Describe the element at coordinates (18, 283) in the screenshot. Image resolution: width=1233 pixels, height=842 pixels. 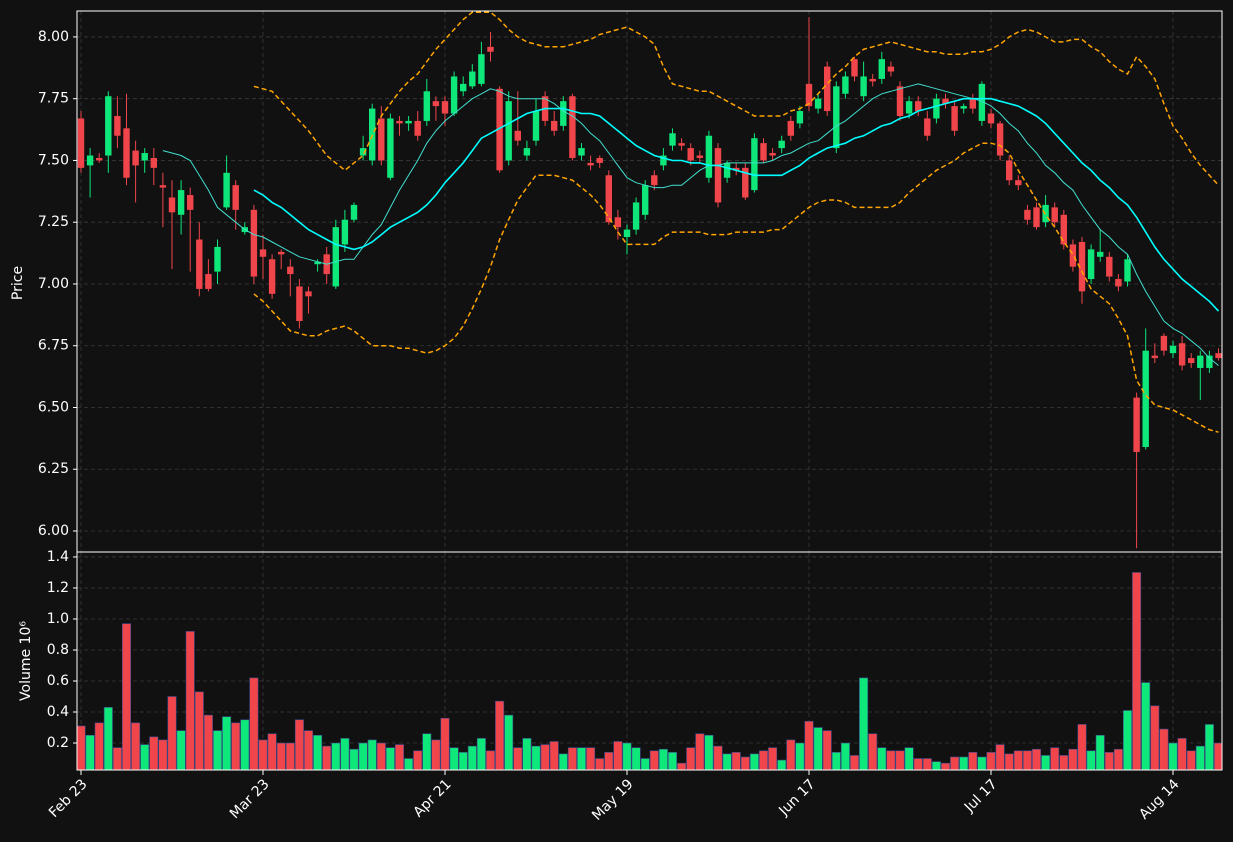
I see `price-axis-label: Price` at that location.